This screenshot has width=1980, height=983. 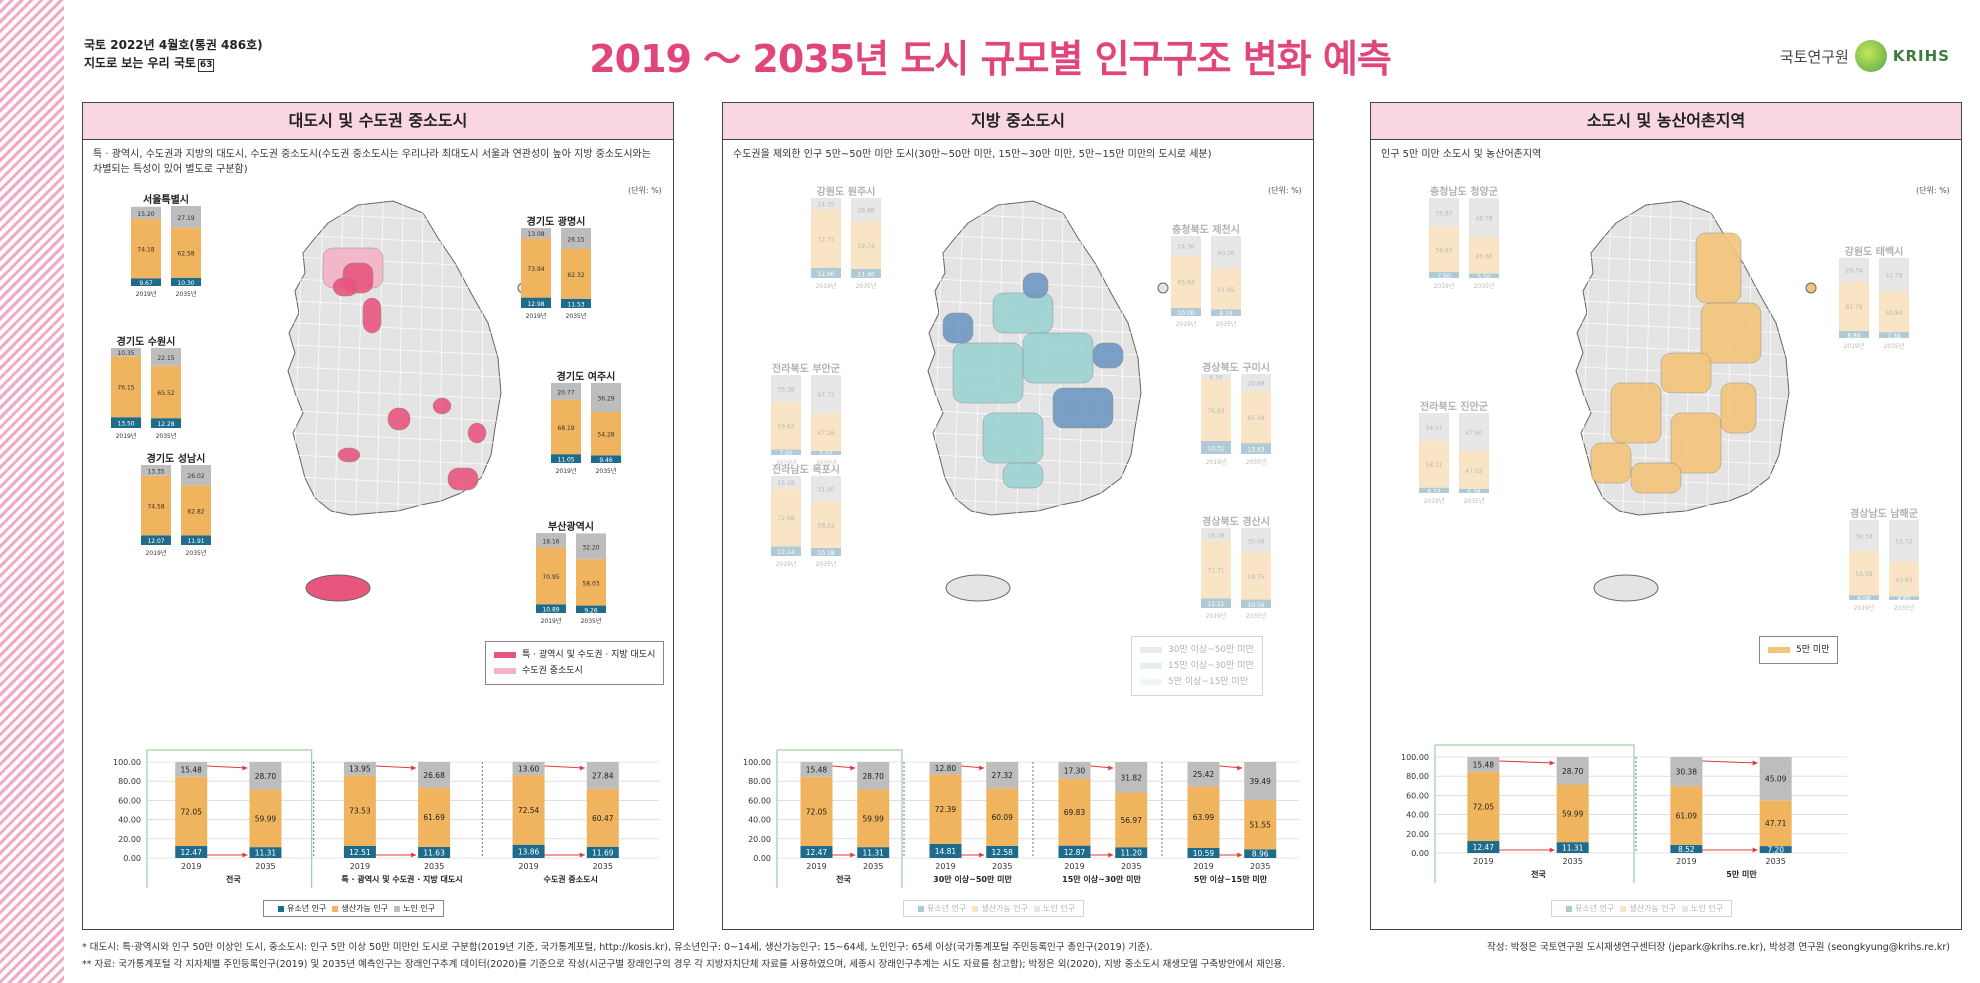 What do you see at coordinates (1573, 813) in the screenshot?
I see `bar-value-label: 59.99` at bounding box center [1573, 813].